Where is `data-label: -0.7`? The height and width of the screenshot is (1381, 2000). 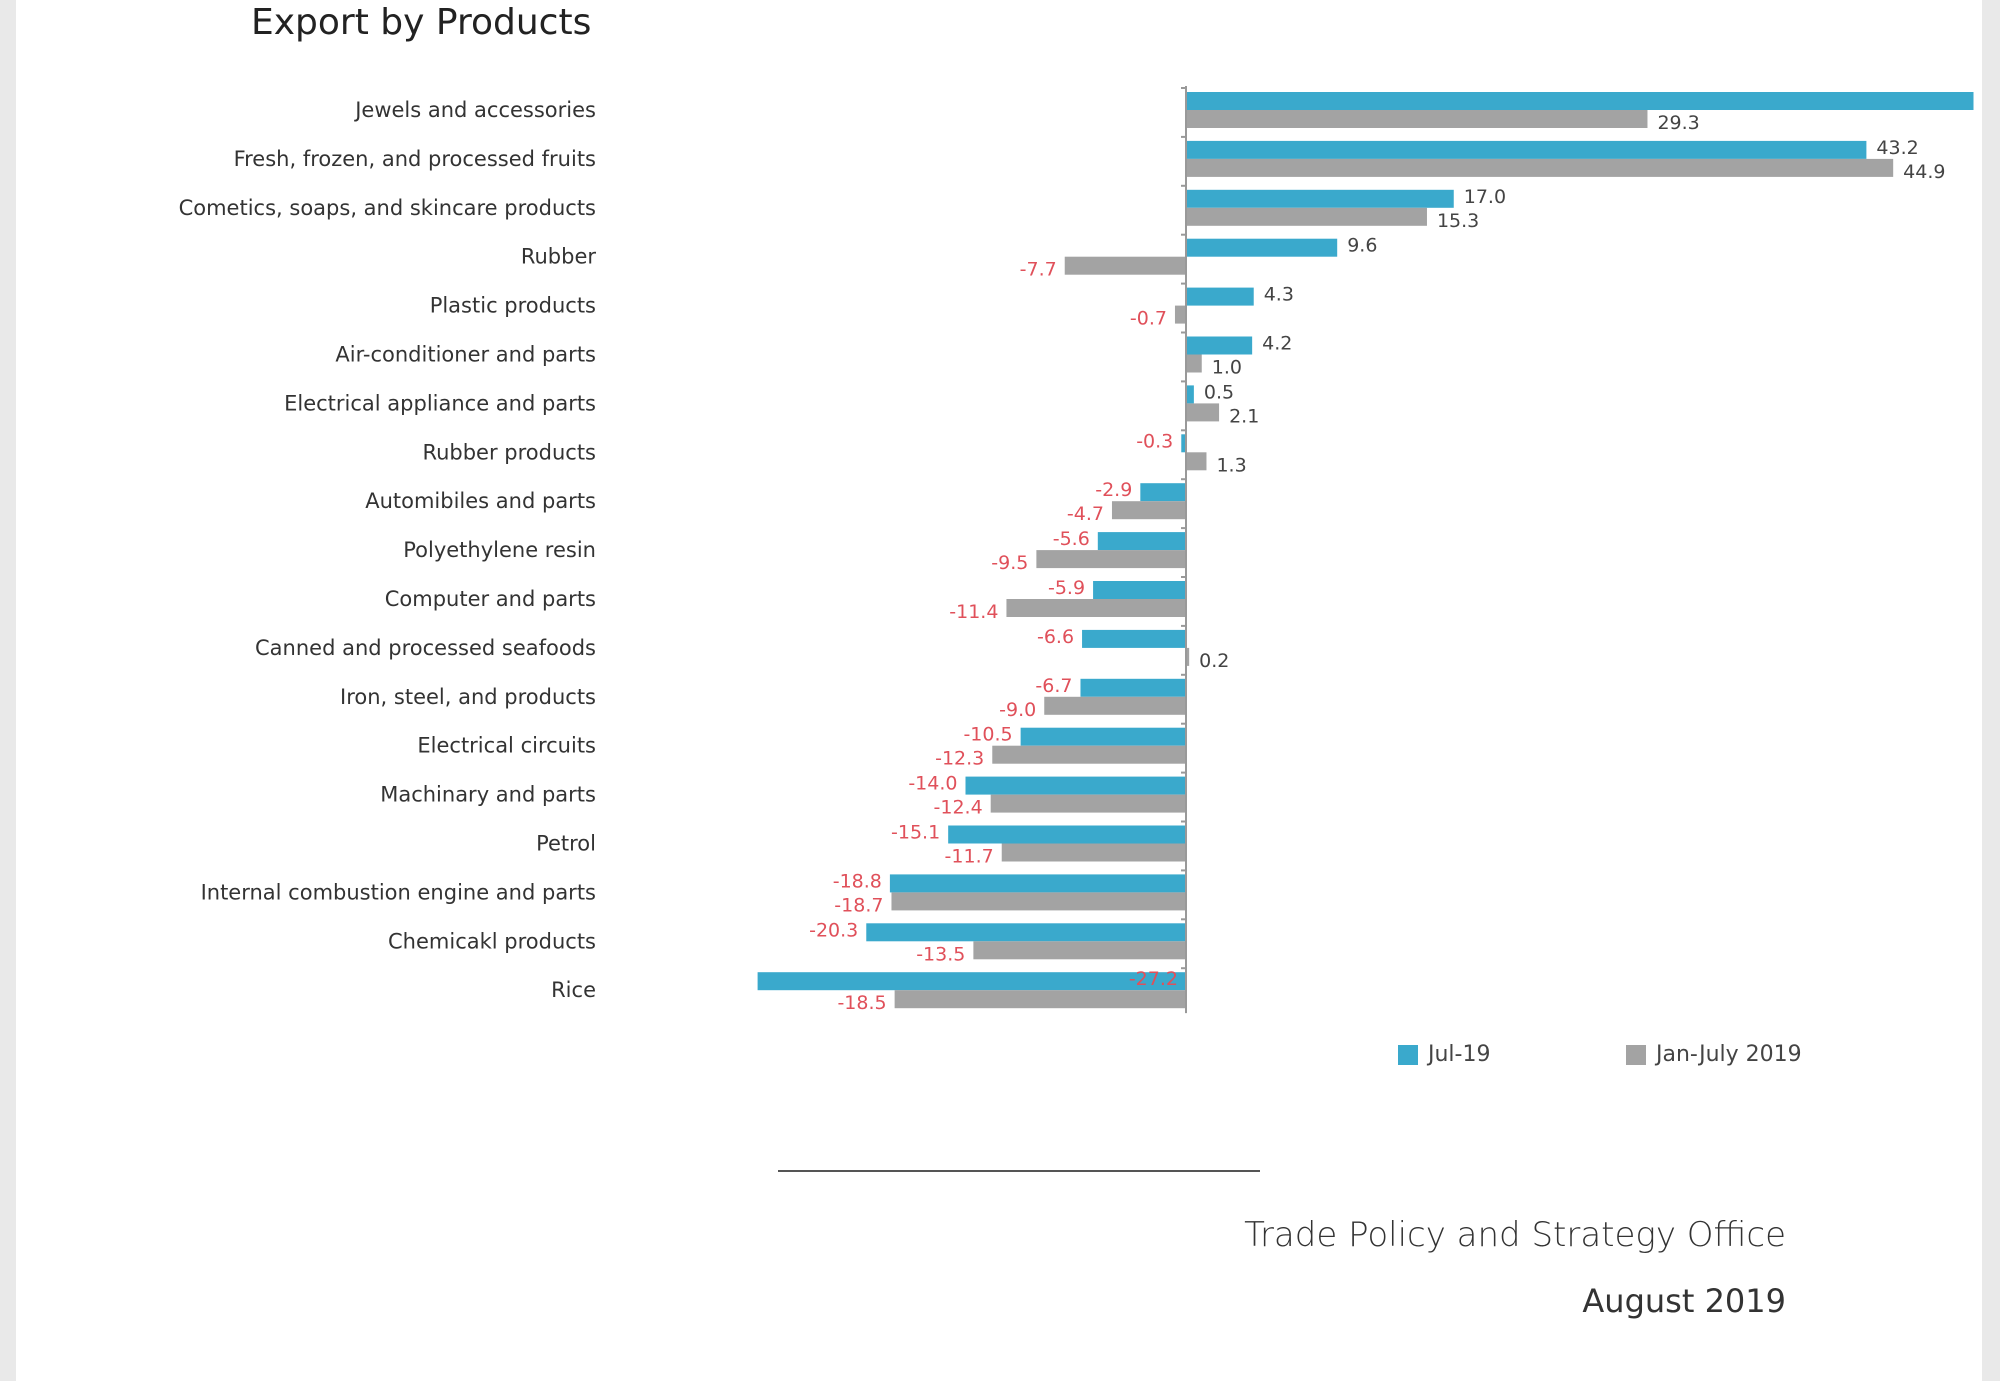
data-label: -0.7 is located at coordinates (1148, 319).